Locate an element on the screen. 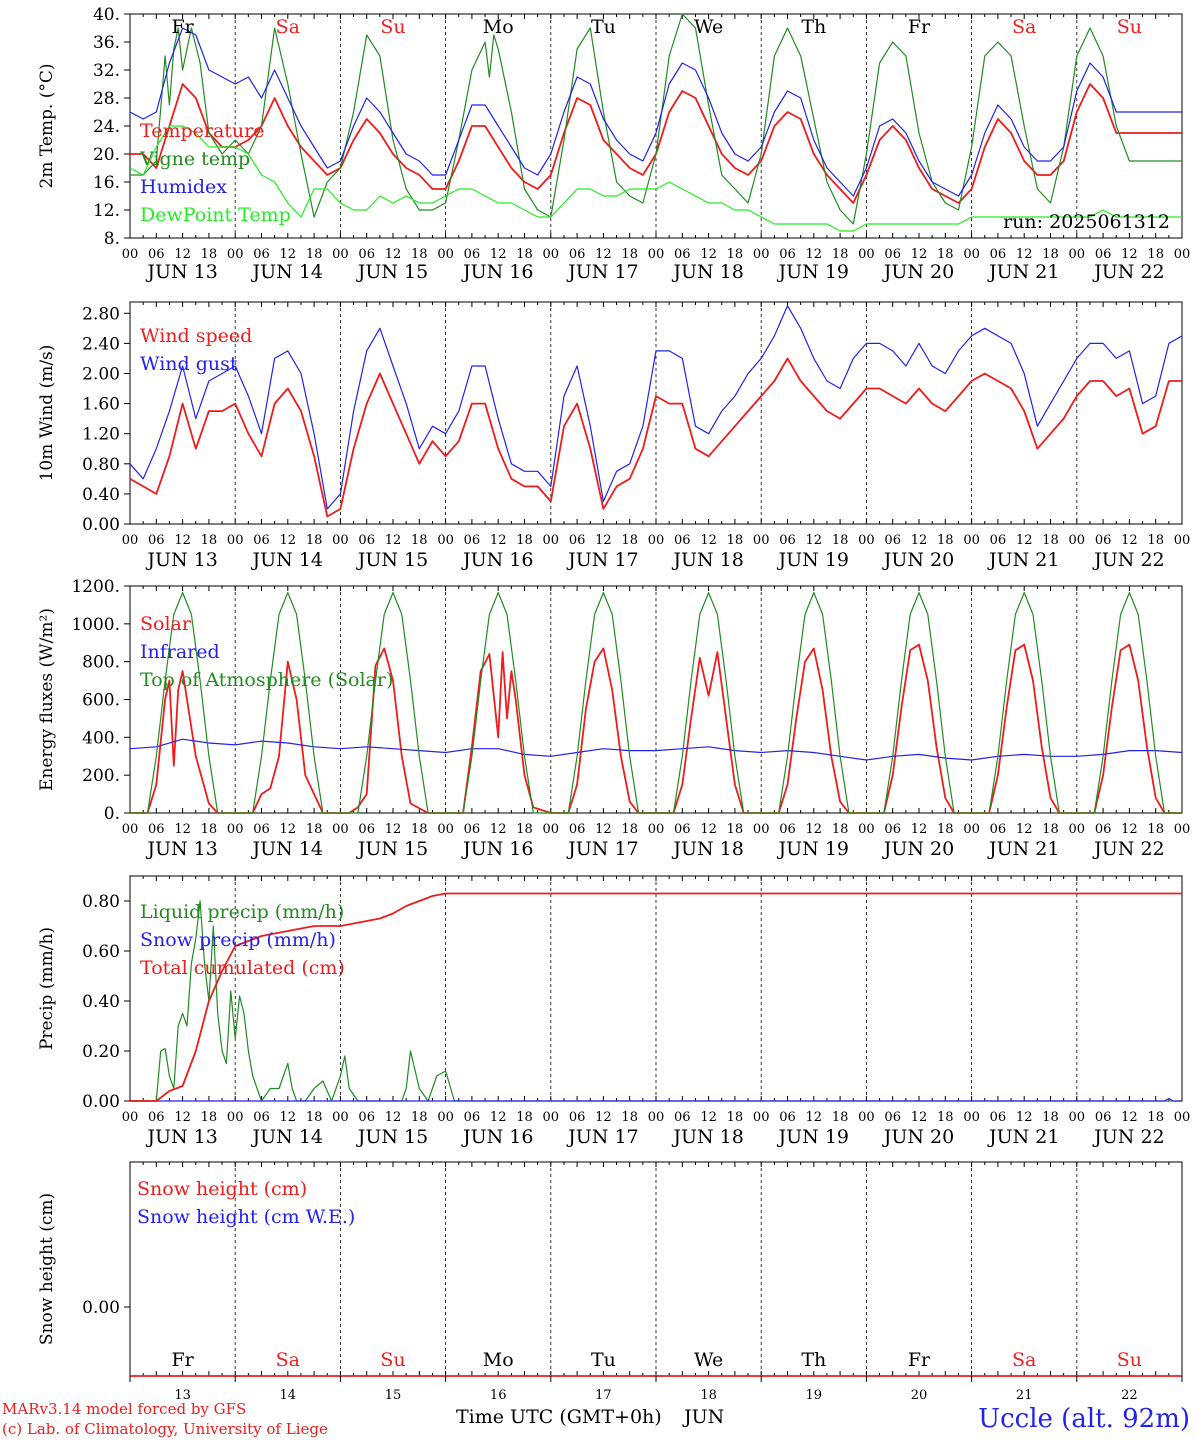 The width and height of the screenshot is (1194, 1444). run-annotation: run: 2025061312 is located at coordinates (1086, 222).